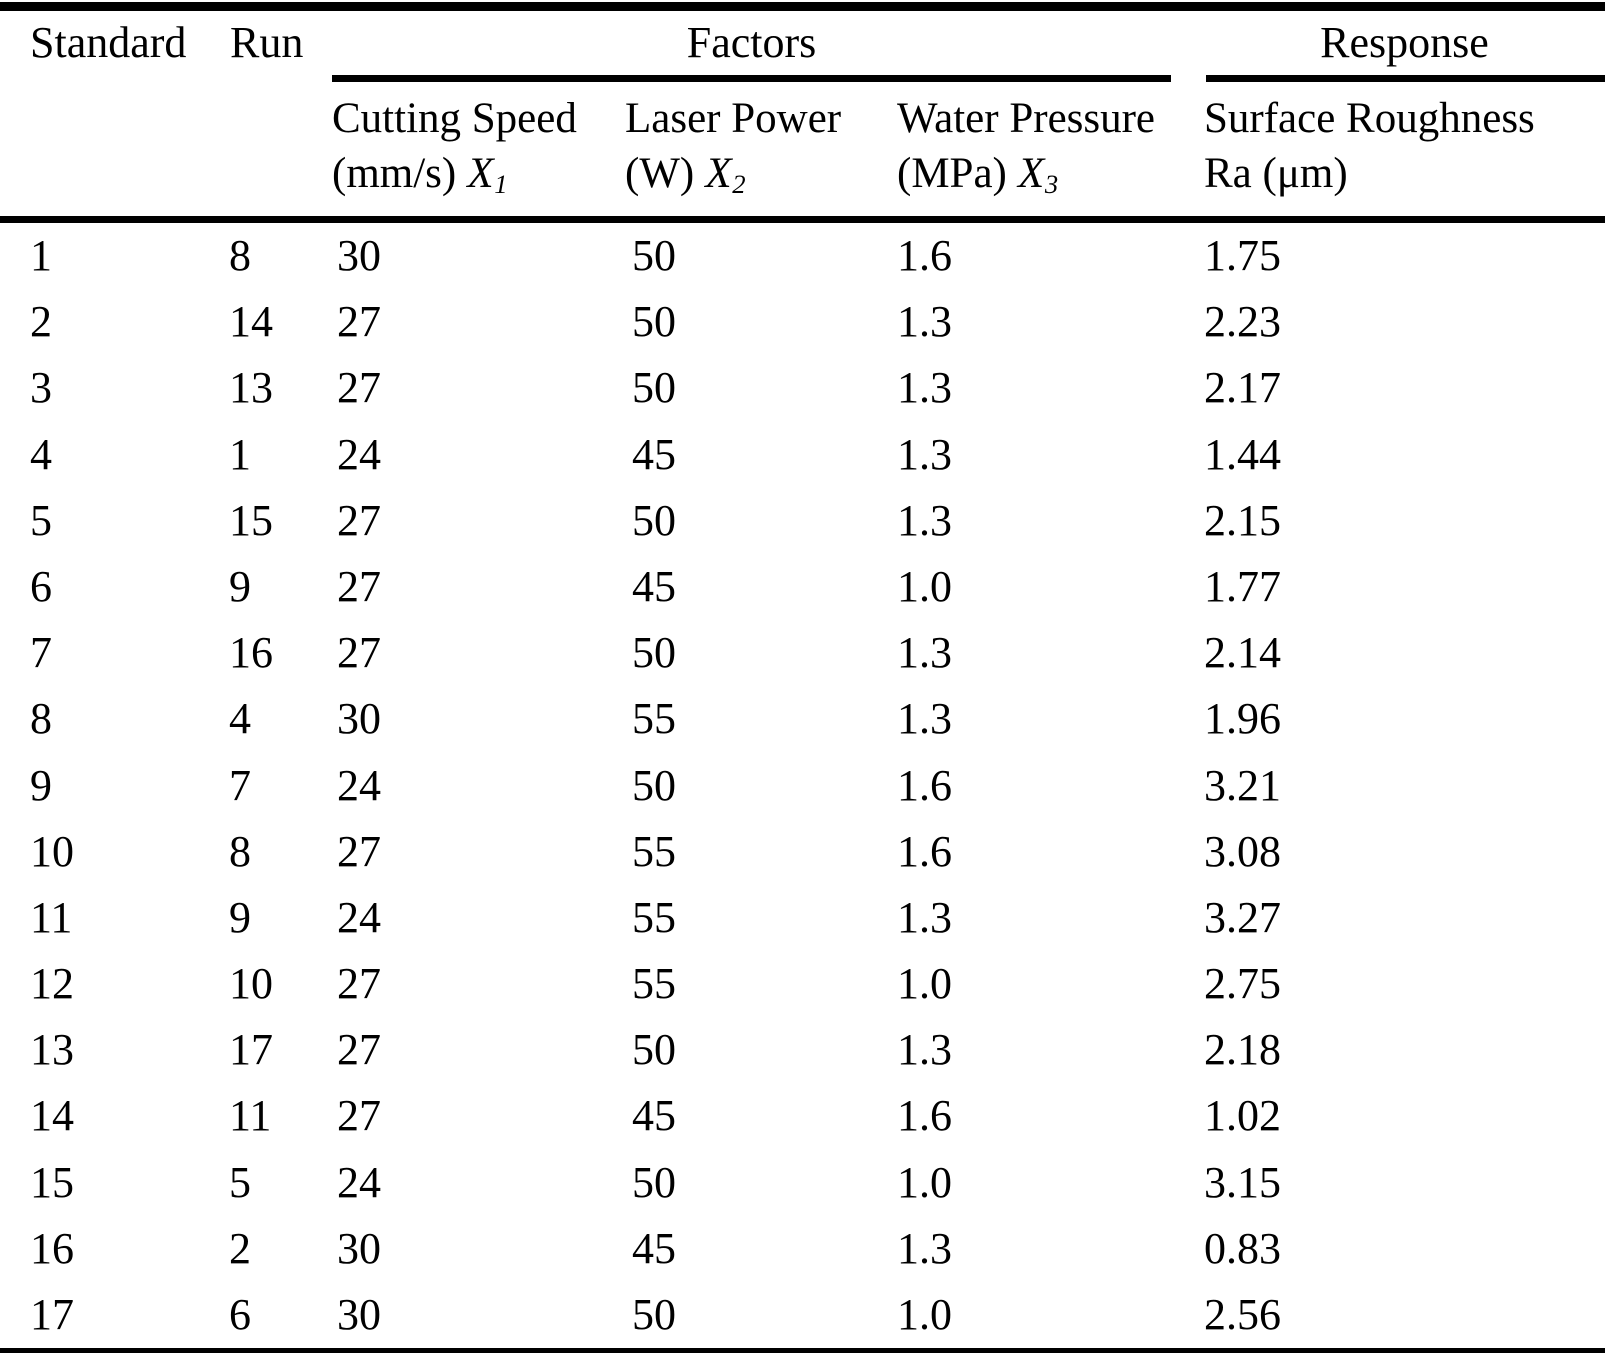 The image size is (1605, 1353). Describe the element at coordinates (802, 521) in the screenshot. I see `table-row: 5 15 27 50 1.3 2.15` at that location.